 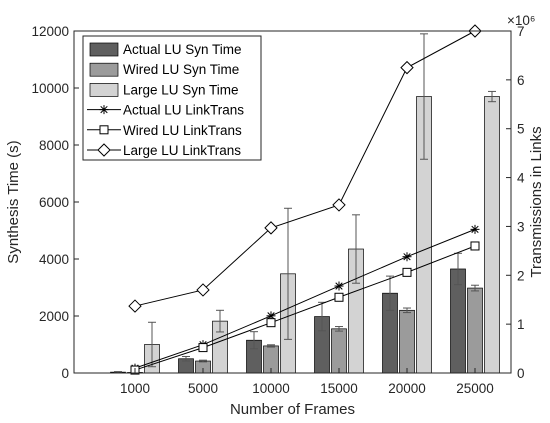 I want to click on left-tick-label: 6000, so click(x=54, y=202).